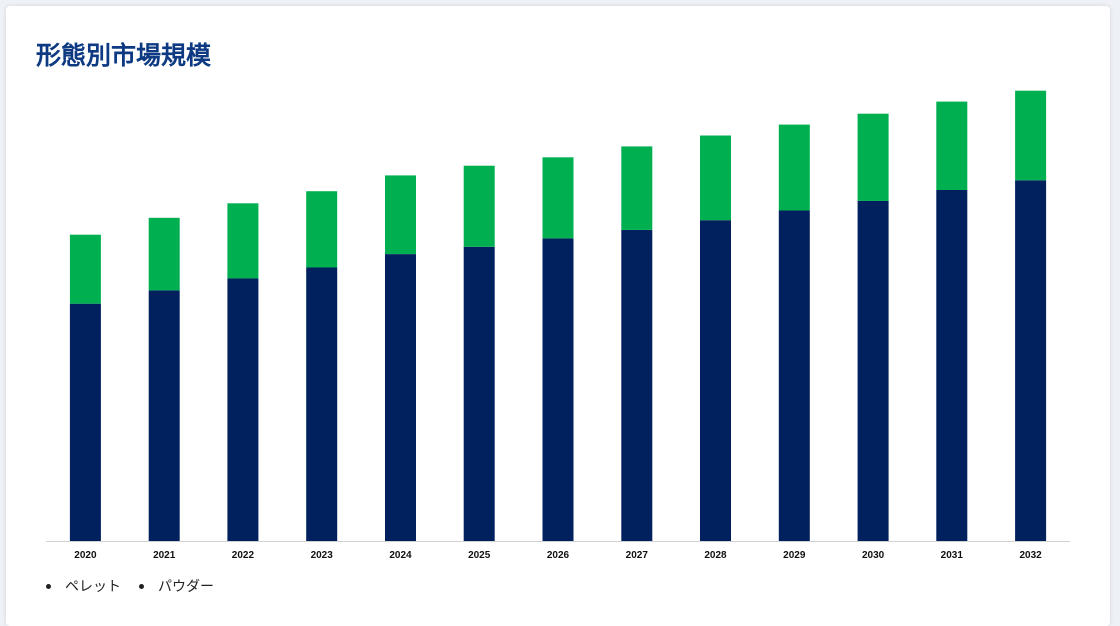  What do you see at coordinates (715, 178) in the screenshot?
I see `bar-powder-2028` at bounding box center [715, 178].